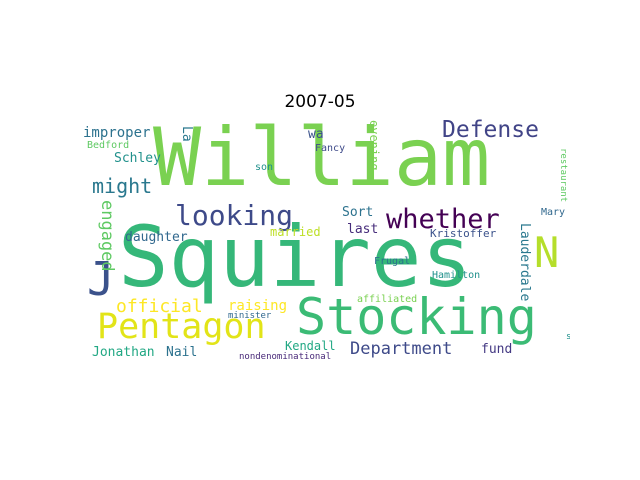  Describe the element at coordinates (358, 212) in the screenshot. I see `word-sort: Sort` at that location.